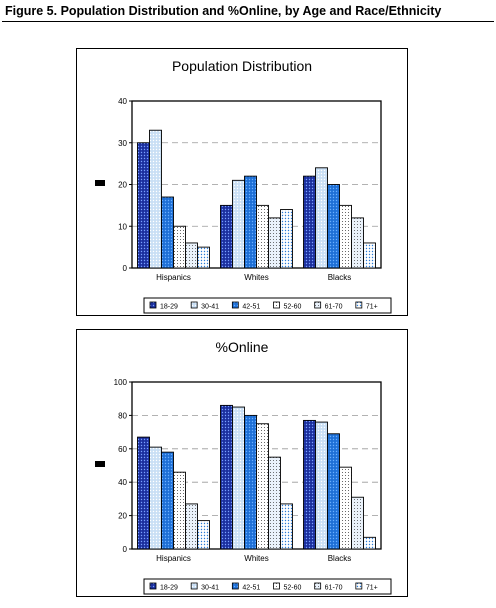 This screenshot has height=608, width=496. Describe the element at coordinates (122, 449) in the screenshot. I see `y-tick-label: 60` at that location.